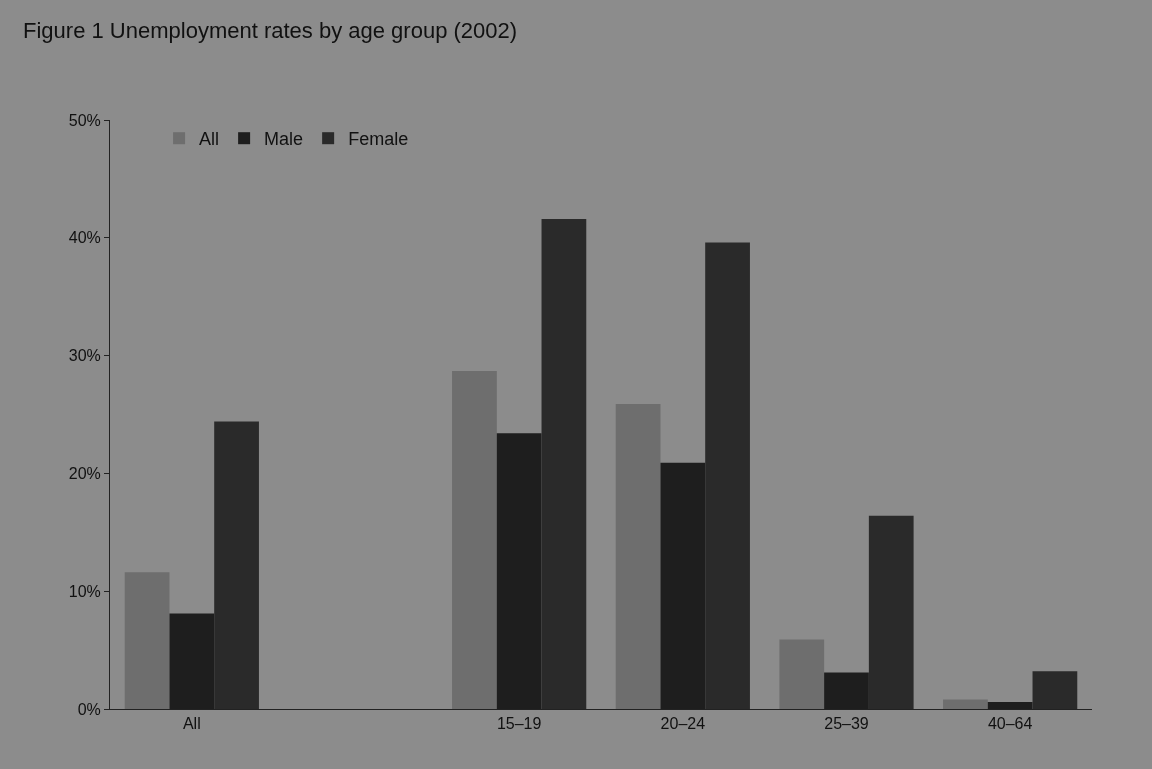  Describe the element at coordinates (84, 591) in the screenshot. I see `y-tick-label: 10%` at that location.